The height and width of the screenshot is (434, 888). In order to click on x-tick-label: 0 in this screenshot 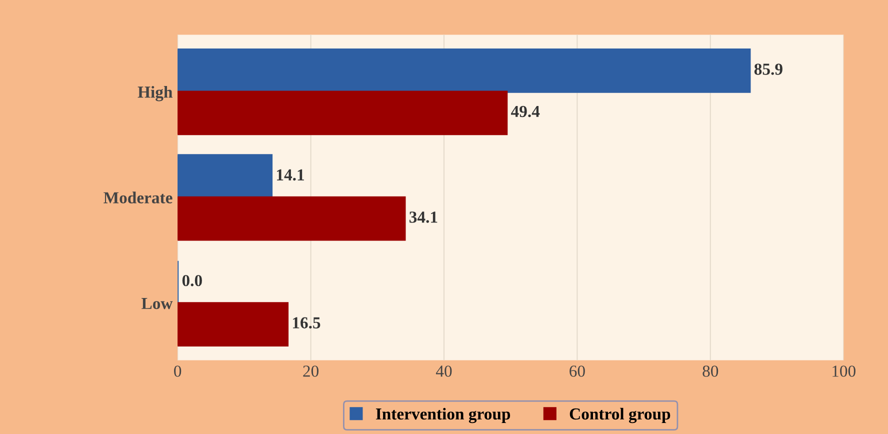, I will do `click(178, 371)`.